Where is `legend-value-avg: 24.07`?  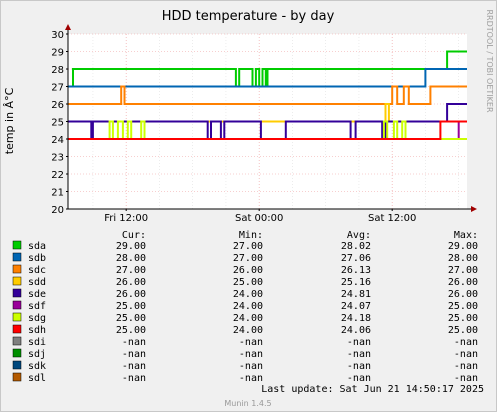
legend-value-avg: 24.07 is located at coordinates (356, 306).